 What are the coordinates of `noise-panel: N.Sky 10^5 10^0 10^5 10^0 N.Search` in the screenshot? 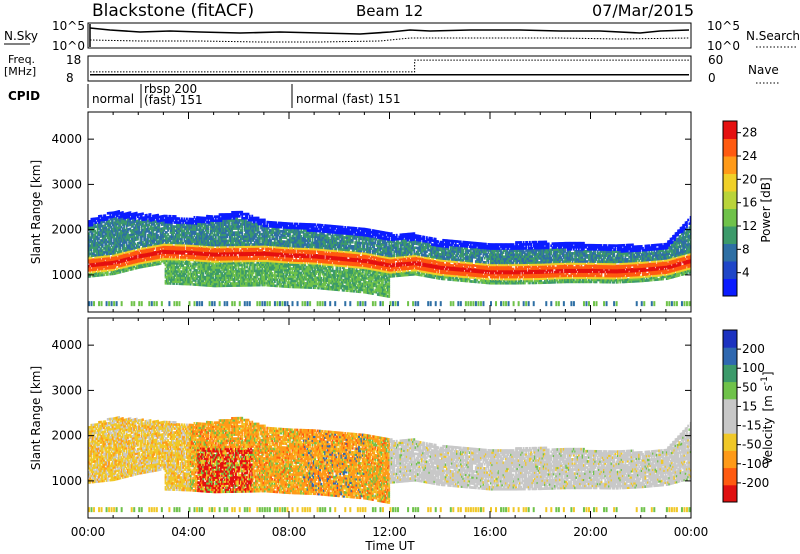 It's located at (402, 36).